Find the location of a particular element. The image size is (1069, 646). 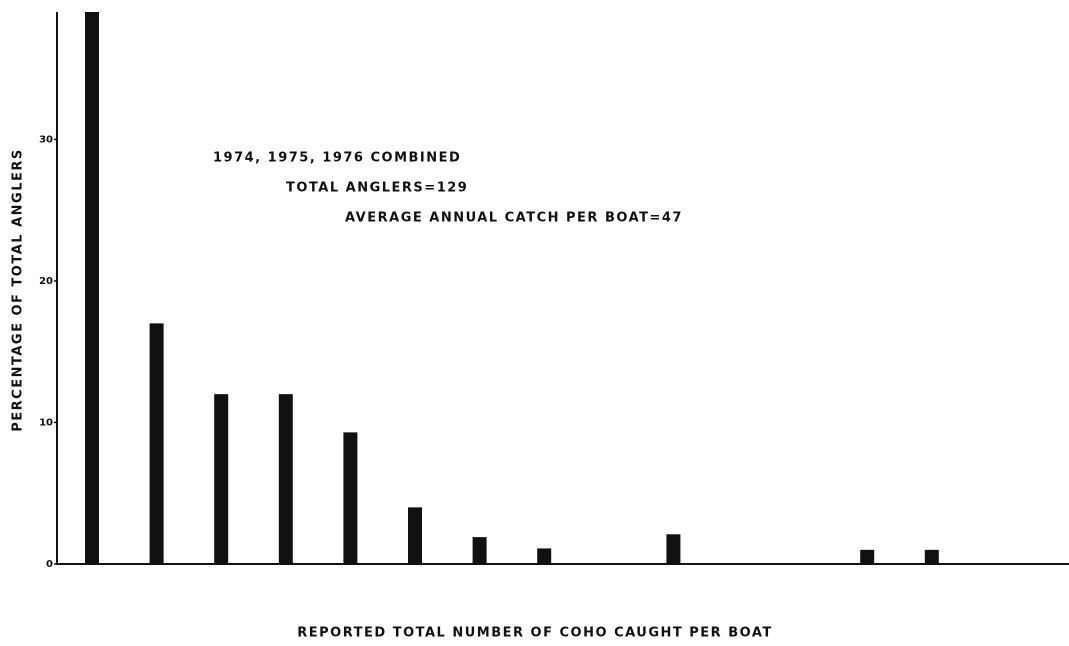

y-tick-label: 20 is located at coordinates (46, 281).